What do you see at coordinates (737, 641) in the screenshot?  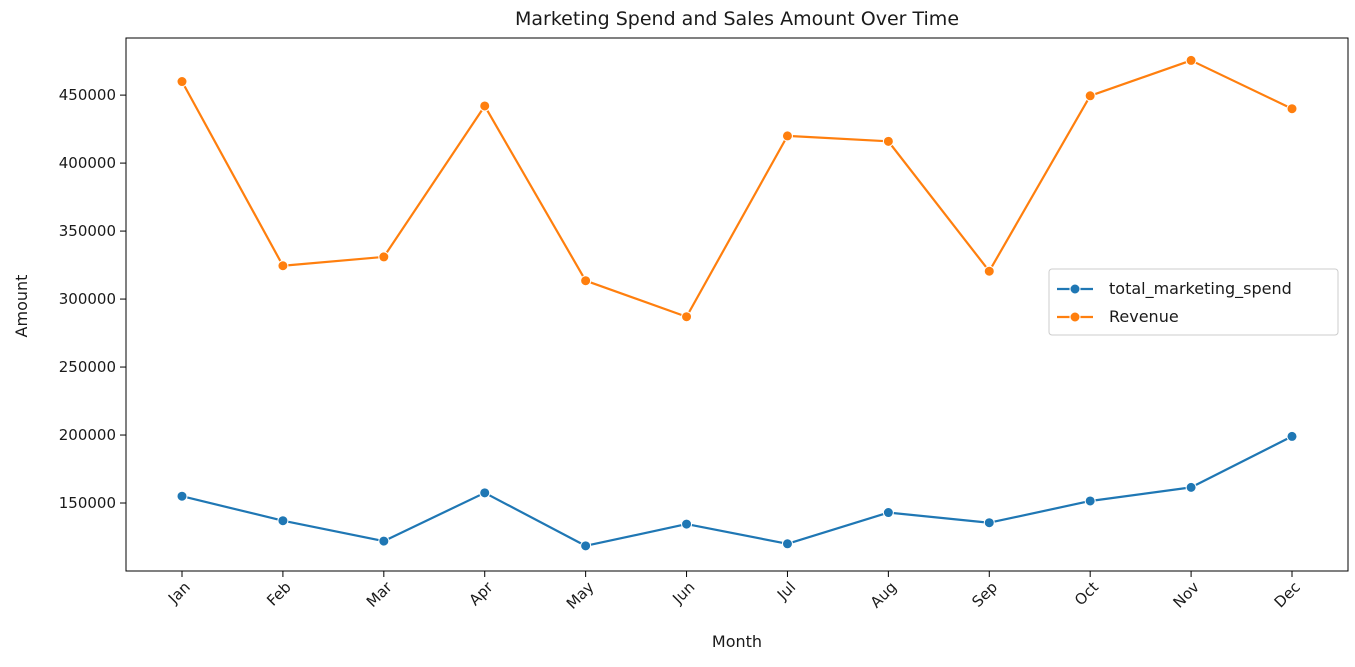 I see `x-axis-title: Month` at bounding box center [737, 641].